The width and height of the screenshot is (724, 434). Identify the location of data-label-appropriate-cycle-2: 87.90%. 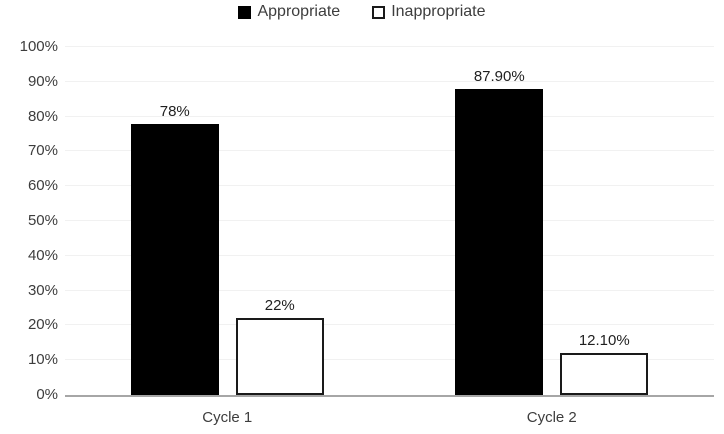
(499, 77).